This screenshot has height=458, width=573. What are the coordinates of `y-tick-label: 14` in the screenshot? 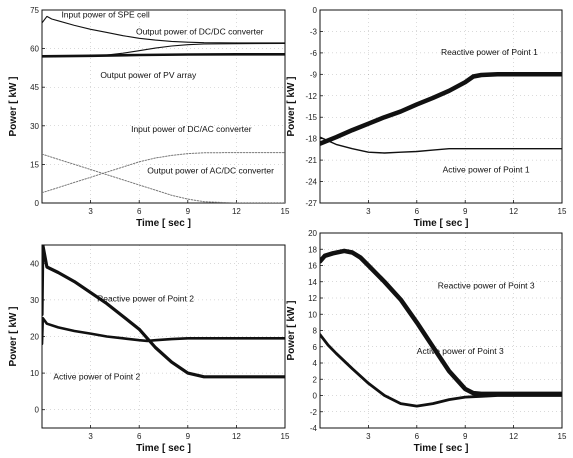 It's located at (312, 282).